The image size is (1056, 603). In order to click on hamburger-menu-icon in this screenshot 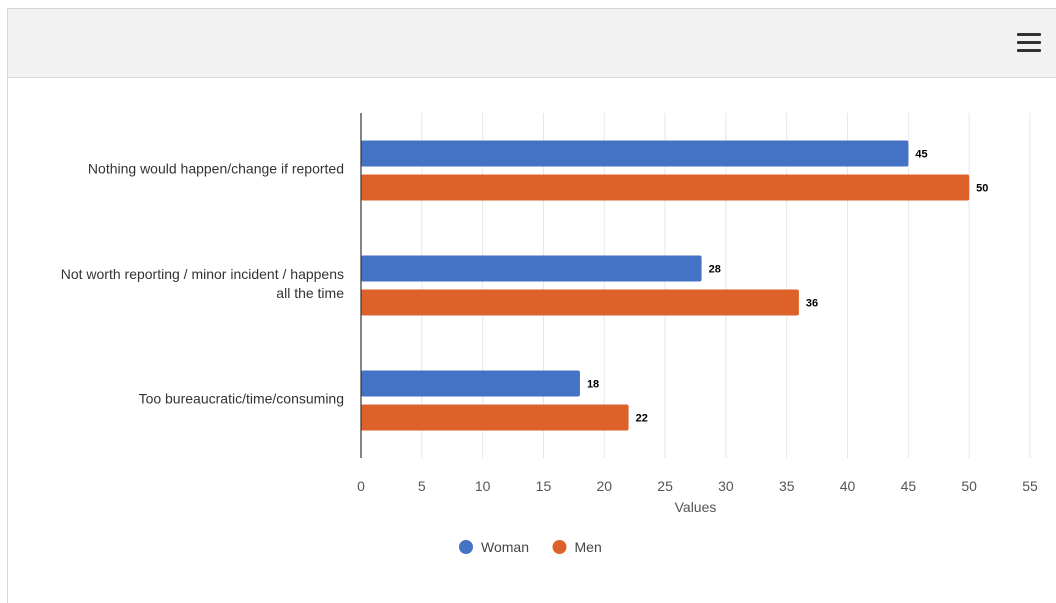, I will do `click(1029, 42)`.